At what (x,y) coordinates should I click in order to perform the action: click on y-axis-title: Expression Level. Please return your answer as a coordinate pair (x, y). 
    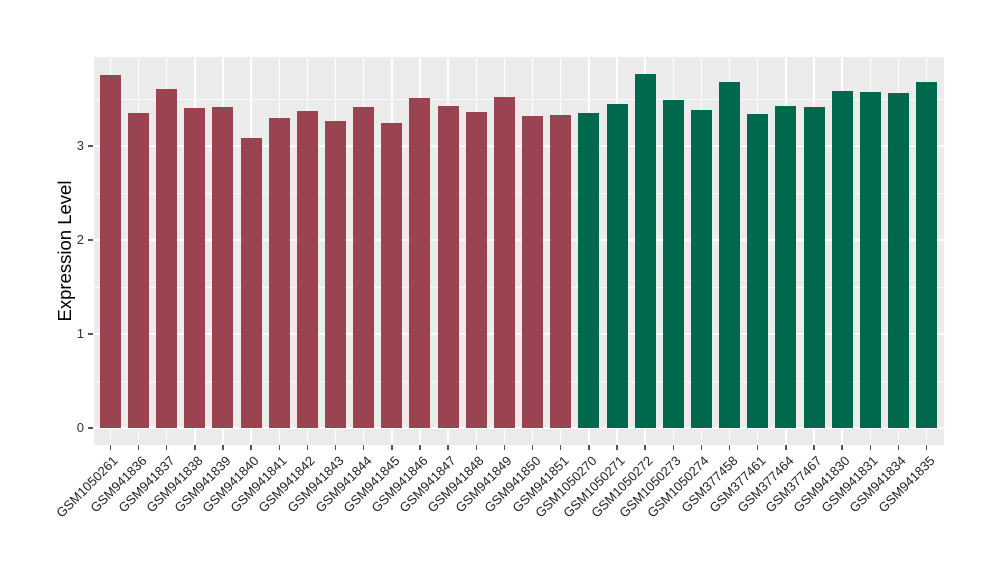
    Looking at the image, I should click on (64, 251).